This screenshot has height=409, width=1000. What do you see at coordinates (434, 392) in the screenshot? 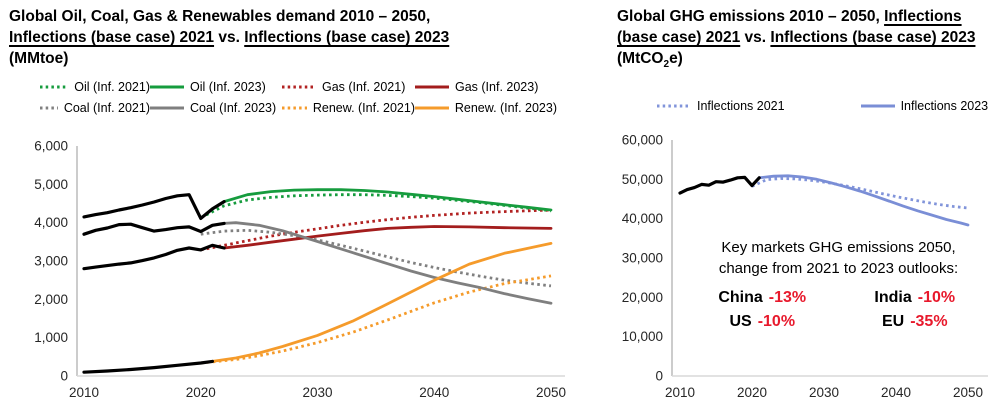
I see `demand-xtick-label: 2040` at bounding box center [434, 392].